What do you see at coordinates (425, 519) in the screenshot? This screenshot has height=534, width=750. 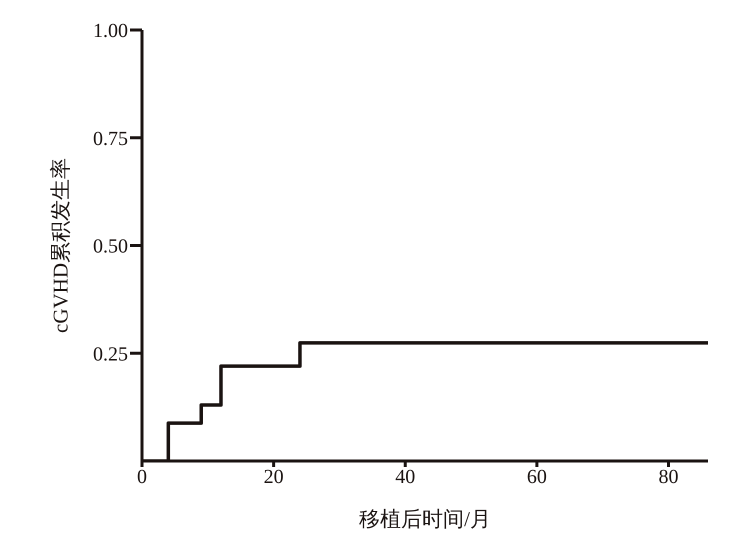 I see `x-axis-title: 移植后时间/月` at bounding box center [425, 519].